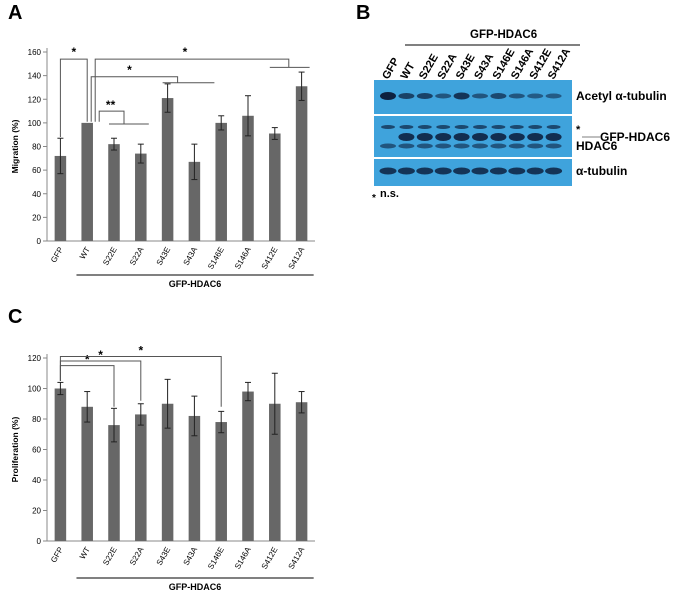  I want to click on y-tick-label: 100, so click(35, 389).